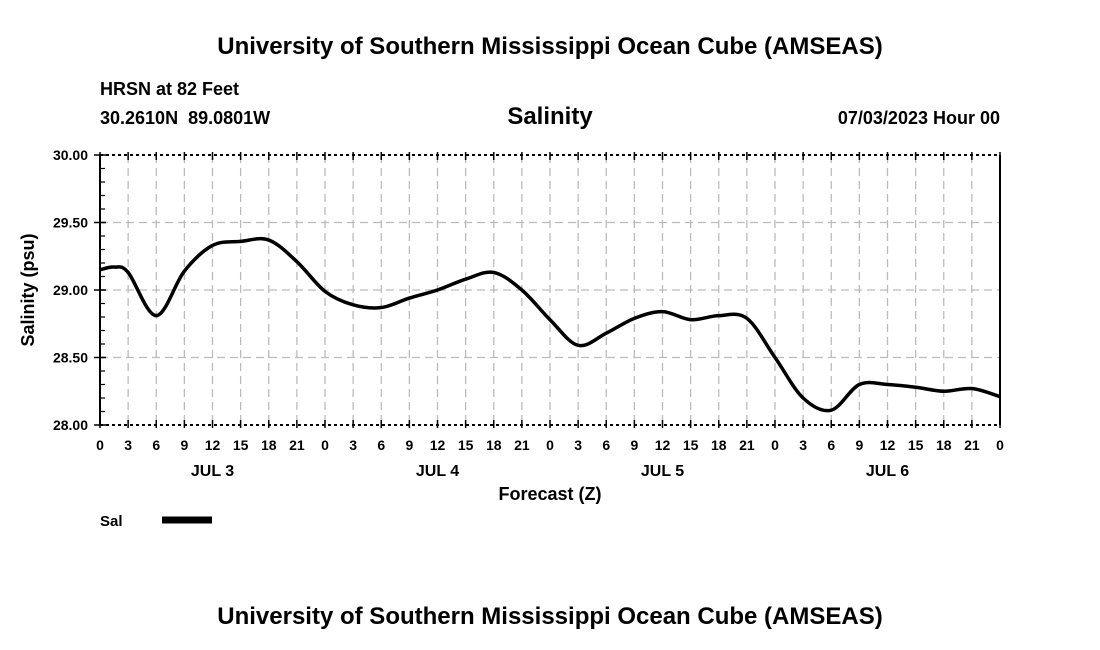  What do you see at coordinates (70, 155) in the screenshot?
I see `y-tick-label: 30.00` at bounding box center [70, 155].